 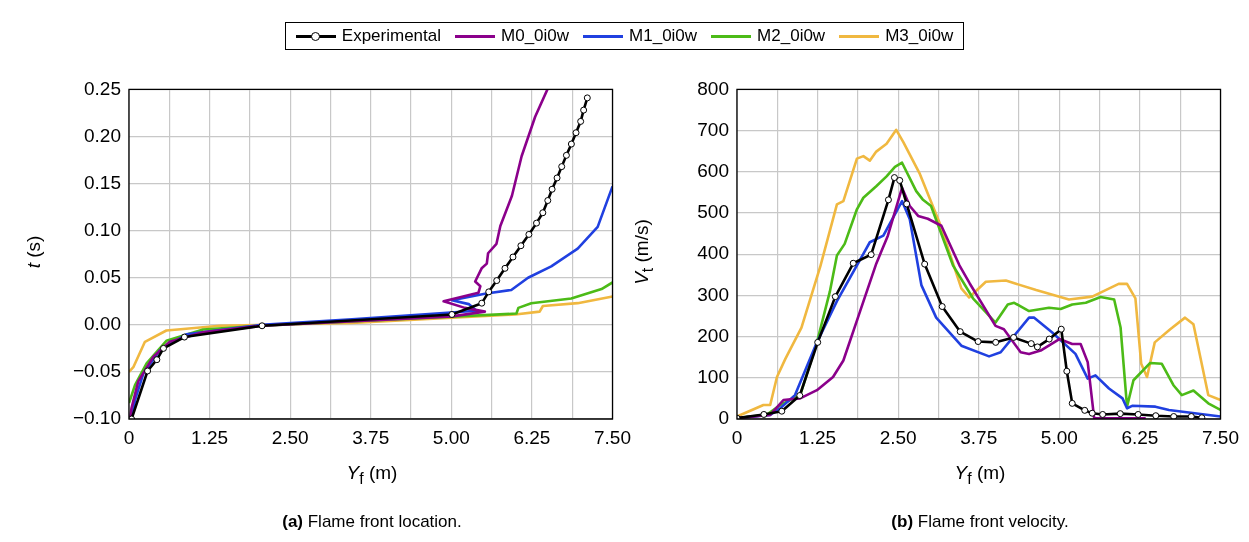 What do you see at coordinates (102, 182) in the screenshot?
I see `y-tick-label: 0.15` at bounding box center [102, 182].